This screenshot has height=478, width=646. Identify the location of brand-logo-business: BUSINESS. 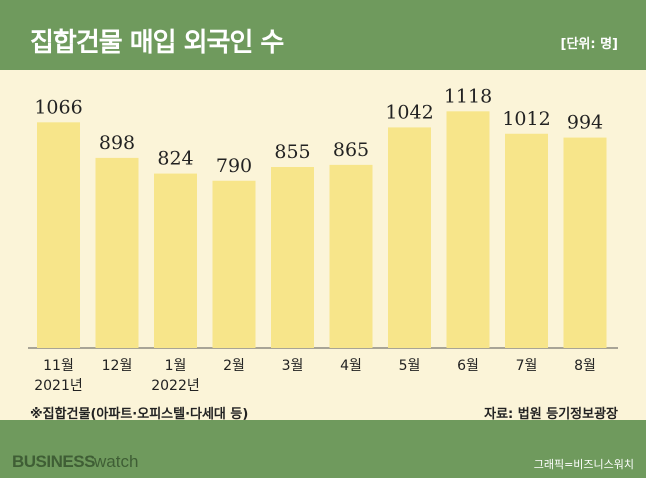
(53, 461).